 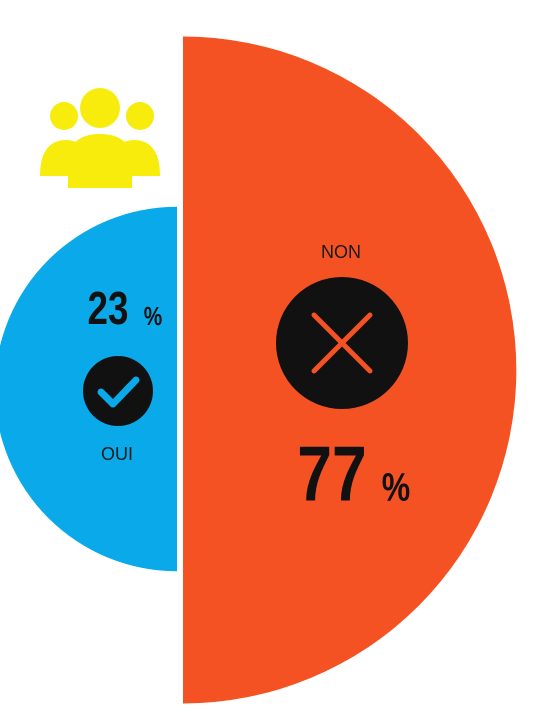 I want to click on category-label: NON, so click(x=341, y=252).